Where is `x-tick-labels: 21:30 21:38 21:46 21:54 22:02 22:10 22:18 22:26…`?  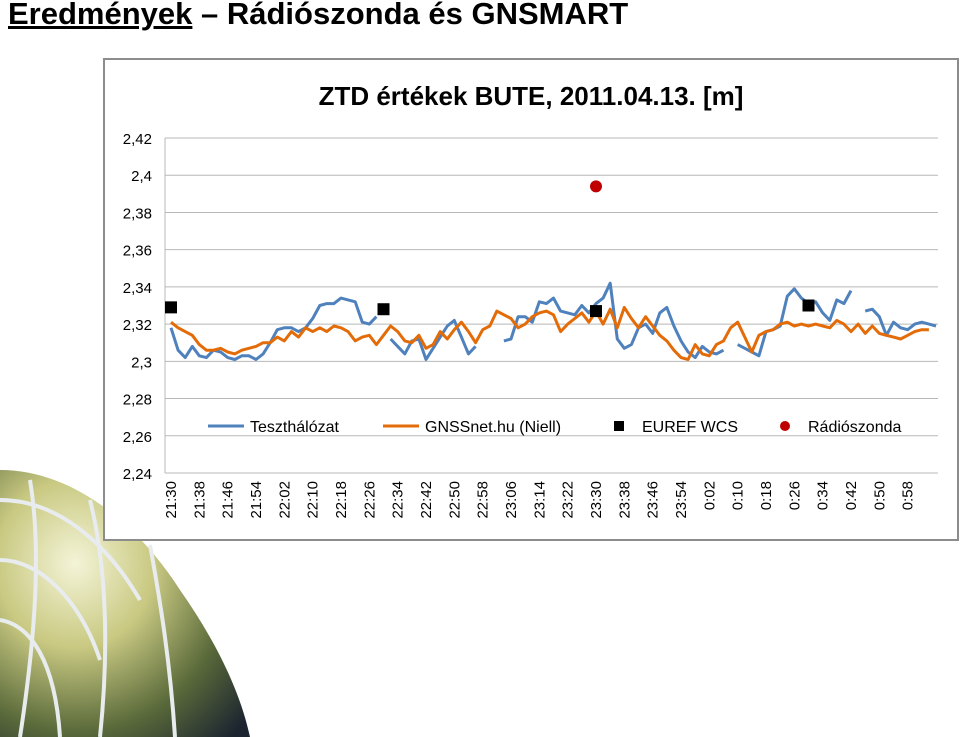 x-tick-labels: 21:30 21:38 21:46 21:54 22:02 22:10 22:18 22:26… is located at coordinates (540, 500).